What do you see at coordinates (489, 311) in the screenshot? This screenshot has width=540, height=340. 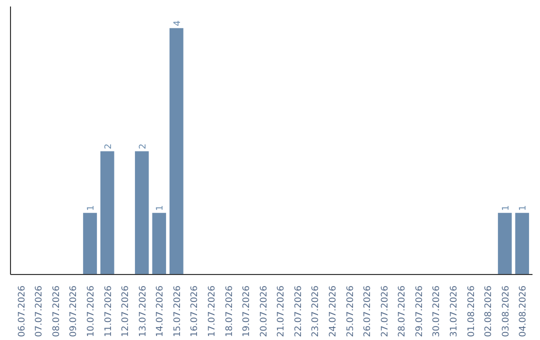 I see `x-tick-label: 02.08.2026` at bounding box center [489, 311].